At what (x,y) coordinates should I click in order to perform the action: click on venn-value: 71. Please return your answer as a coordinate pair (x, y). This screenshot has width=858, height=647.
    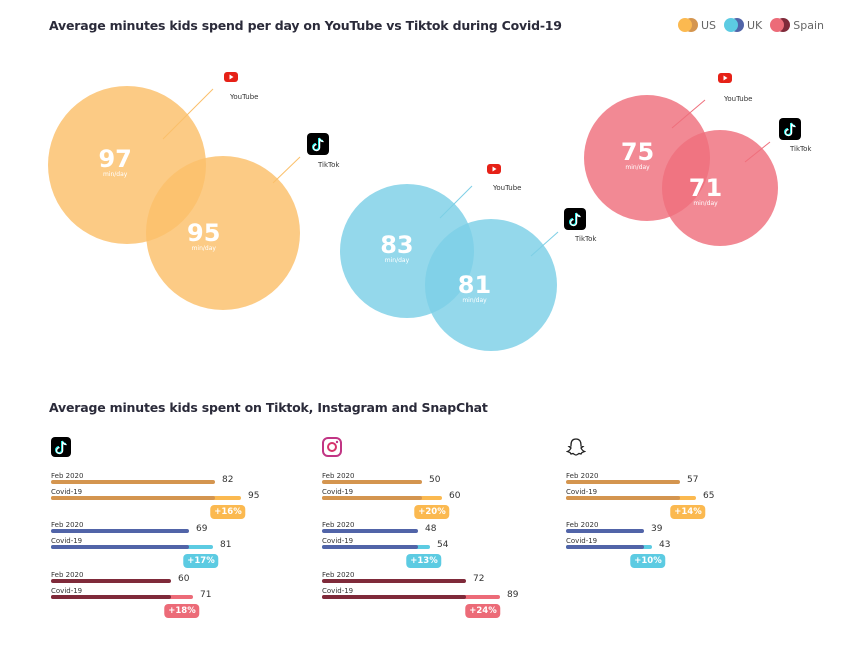
    Looking at the image, I should click on (705, 188).